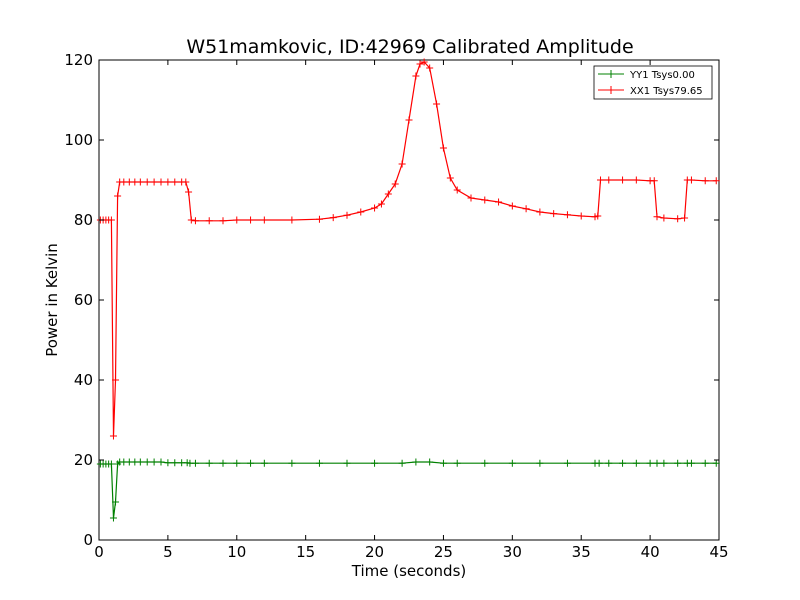 This screenshot has height=600, width=800. What do you see at coordinates (611, 74) in the screenshot?
I see `legend-marker-yy1` at bounding box center [611, 74].